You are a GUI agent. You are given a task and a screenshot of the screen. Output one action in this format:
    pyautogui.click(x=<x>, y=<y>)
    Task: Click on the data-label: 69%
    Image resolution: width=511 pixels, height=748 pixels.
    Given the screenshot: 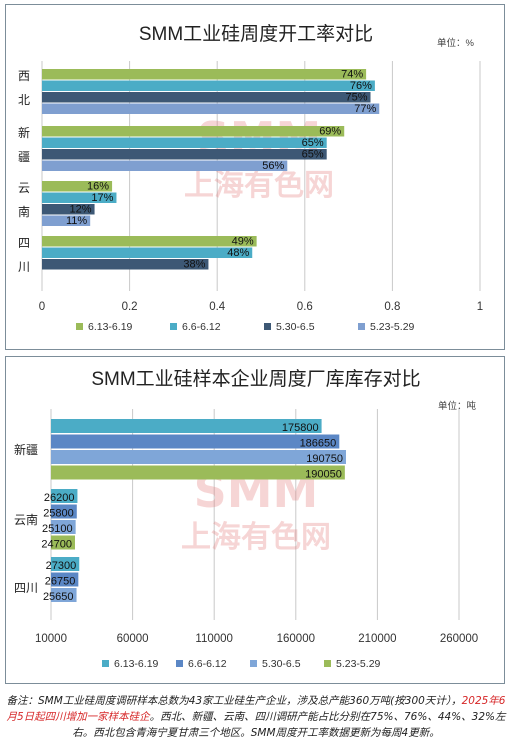 What is the action you would take?
    pyautogui.click(x=330, y=132)
    